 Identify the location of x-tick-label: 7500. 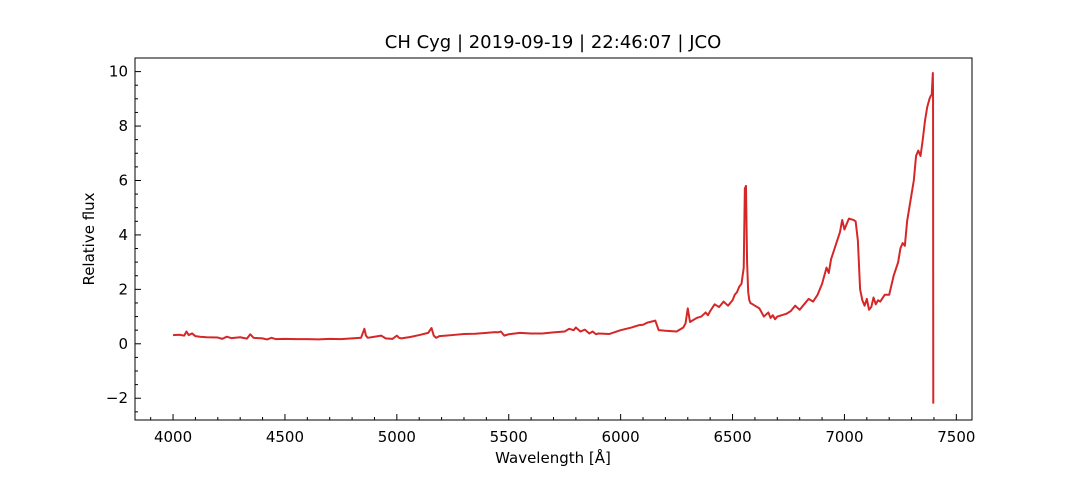
(956, 437).